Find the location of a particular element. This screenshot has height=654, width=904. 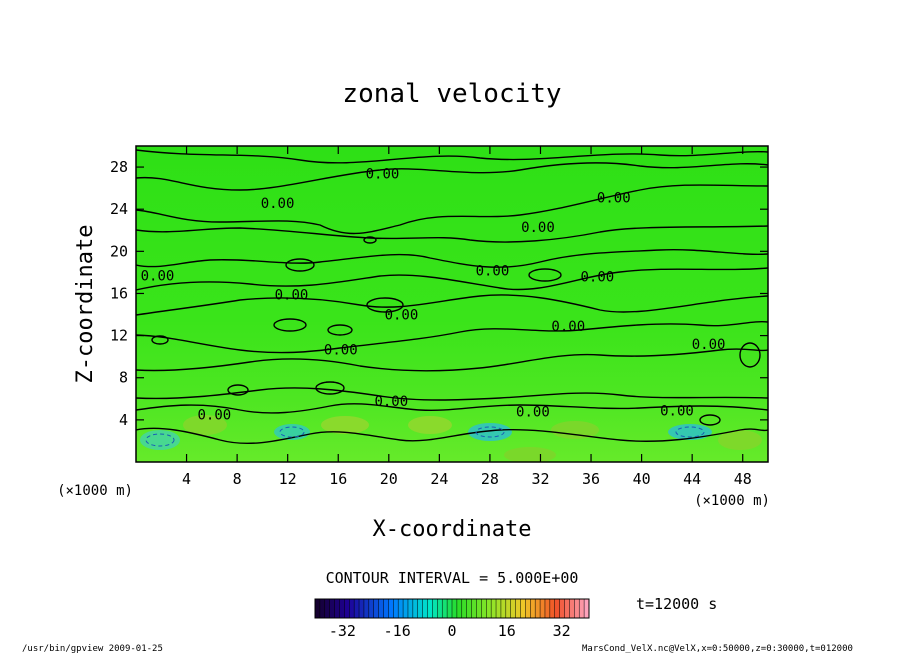

x-tick-label: 40 is located at coordinates (642, 479).